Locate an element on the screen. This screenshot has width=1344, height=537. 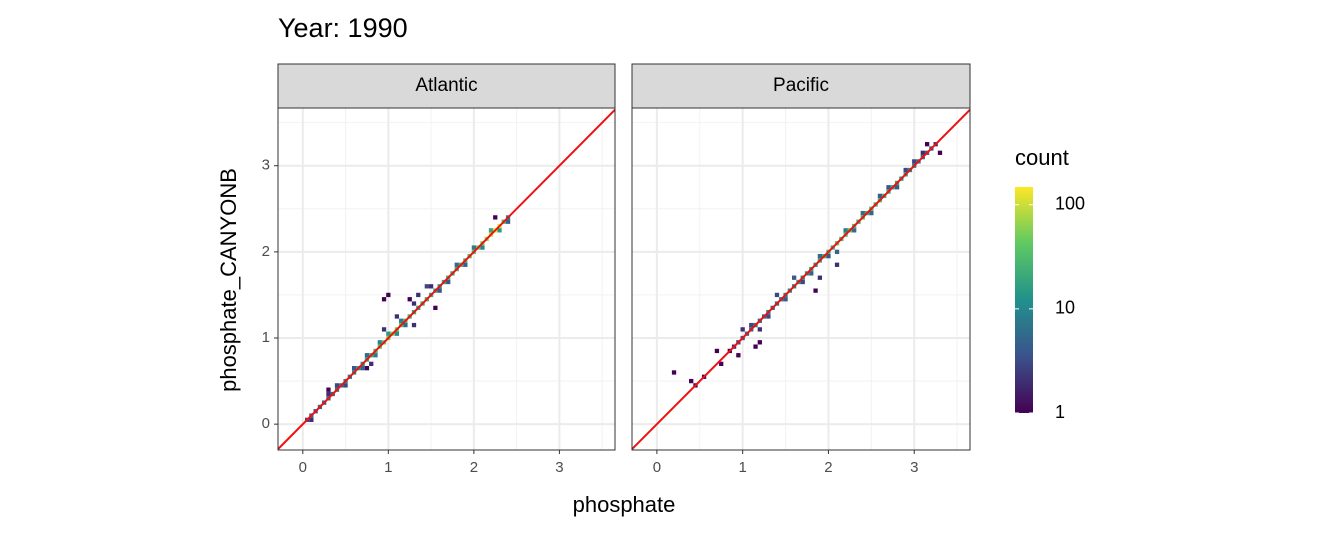
strip is located at coordinates (446, 86).